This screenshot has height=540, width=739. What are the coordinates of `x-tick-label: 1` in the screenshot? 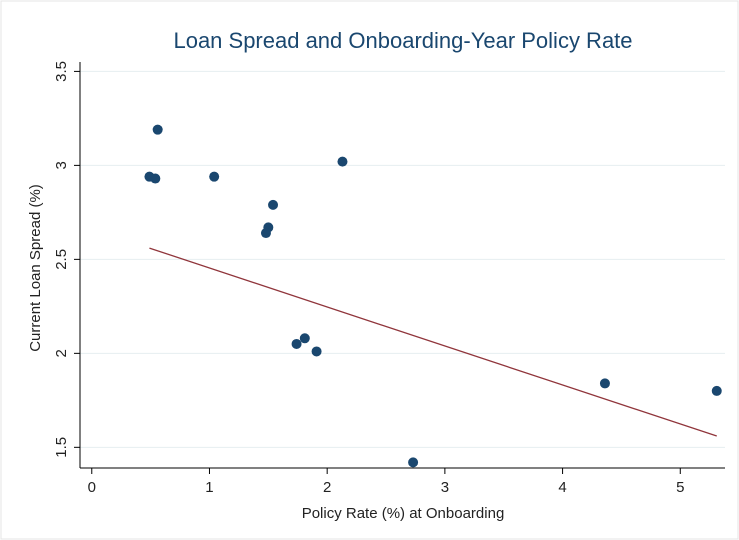 It's located at (209, 487).